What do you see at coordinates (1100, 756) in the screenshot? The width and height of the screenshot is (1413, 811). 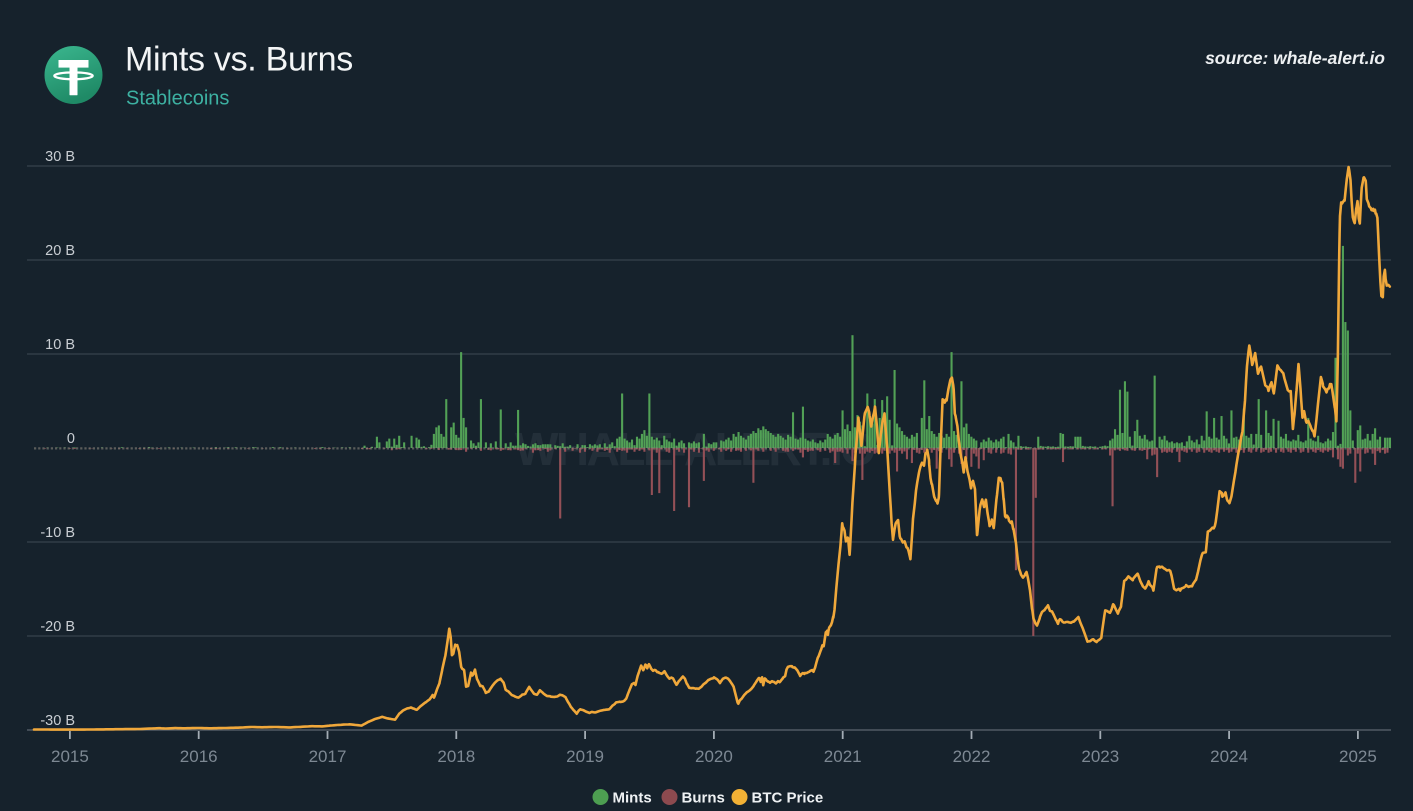 I see `svg-text: 2023` at bounding box center [1100, 756].